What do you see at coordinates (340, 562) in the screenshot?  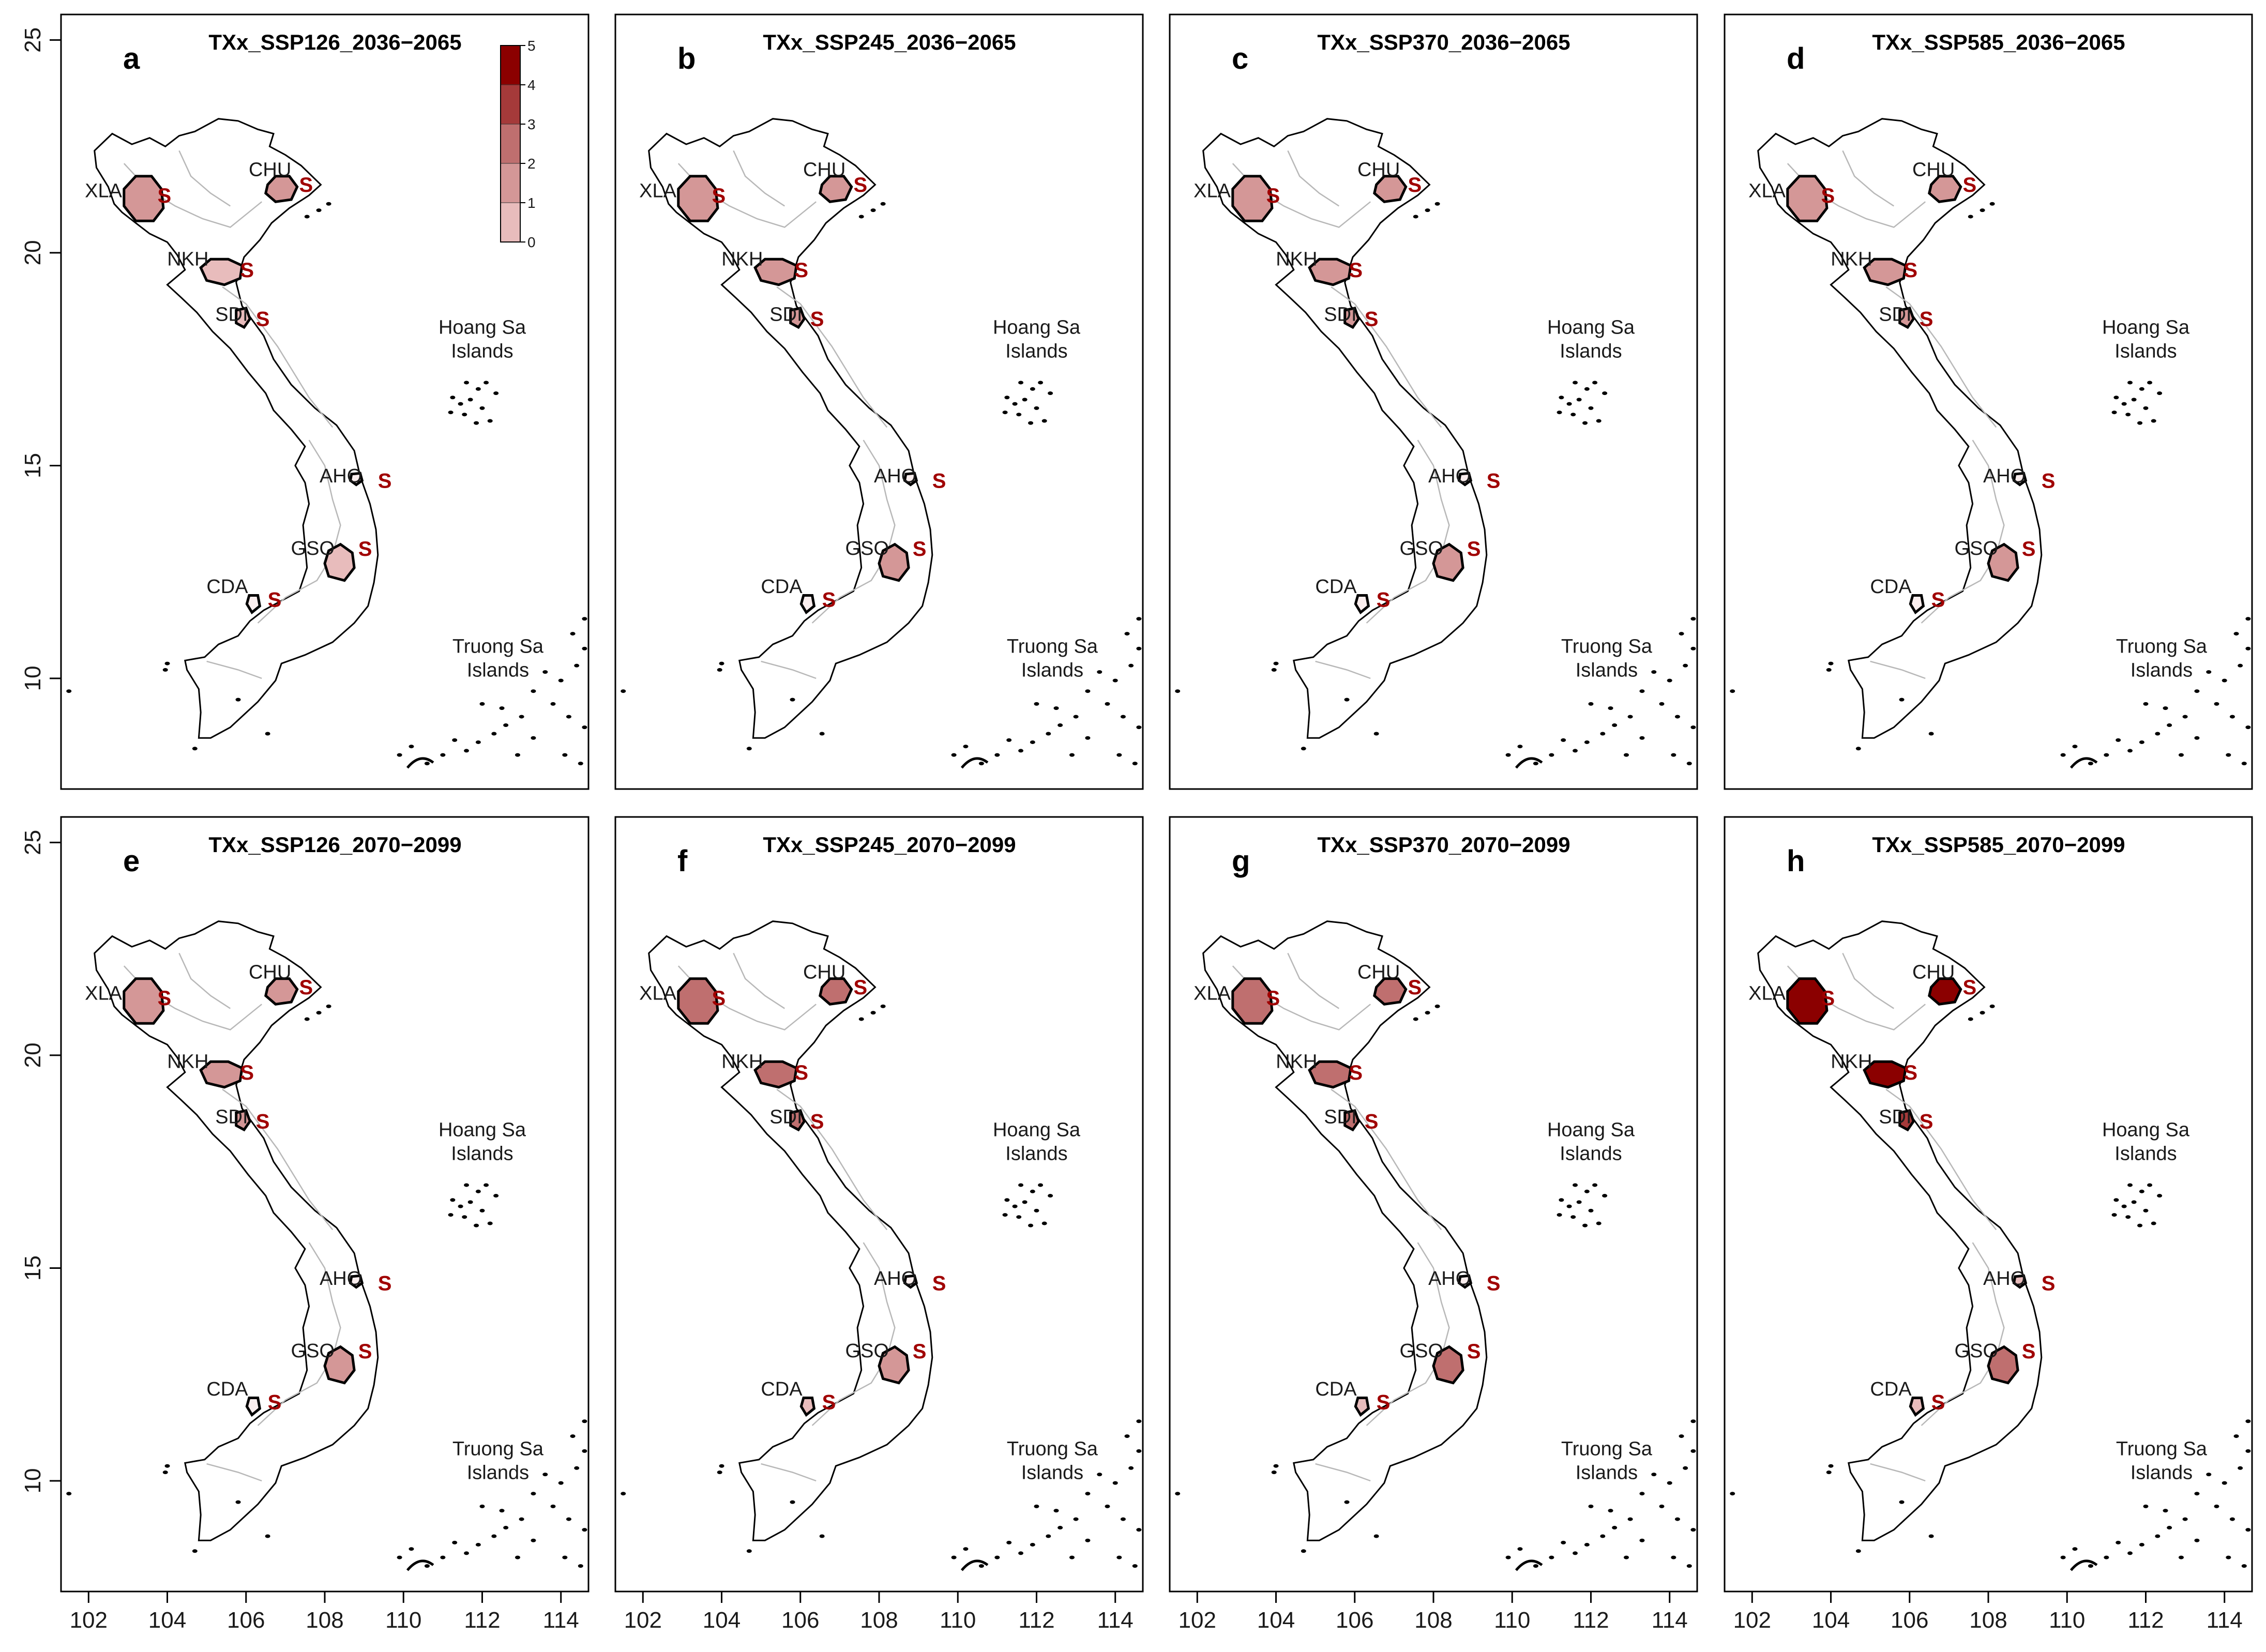 I see `station-region-gso` at bounding box center [340, 562].